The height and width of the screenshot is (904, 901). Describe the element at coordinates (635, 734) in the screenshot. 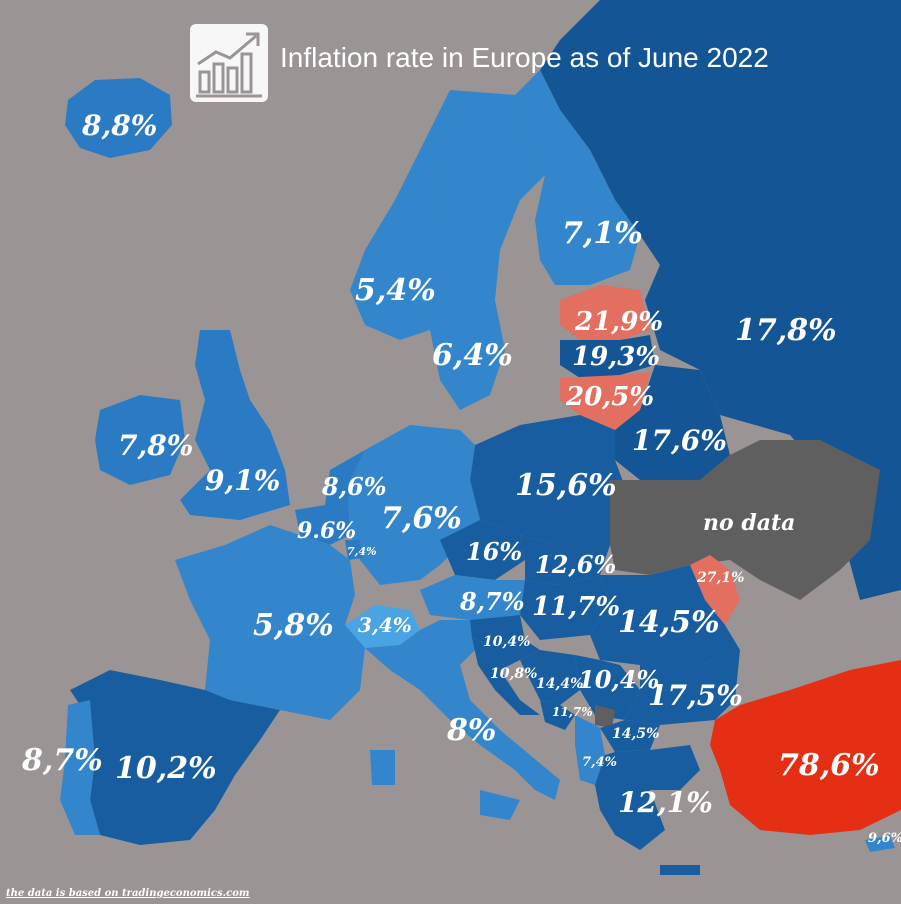

I see `label-north-macedonia: 14,5%` at that location.